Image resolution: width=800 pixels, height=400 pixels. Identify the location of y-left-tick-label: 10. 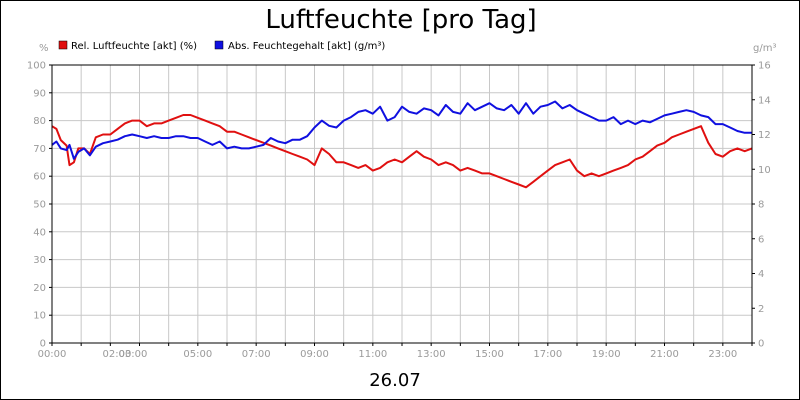
(39, 316).